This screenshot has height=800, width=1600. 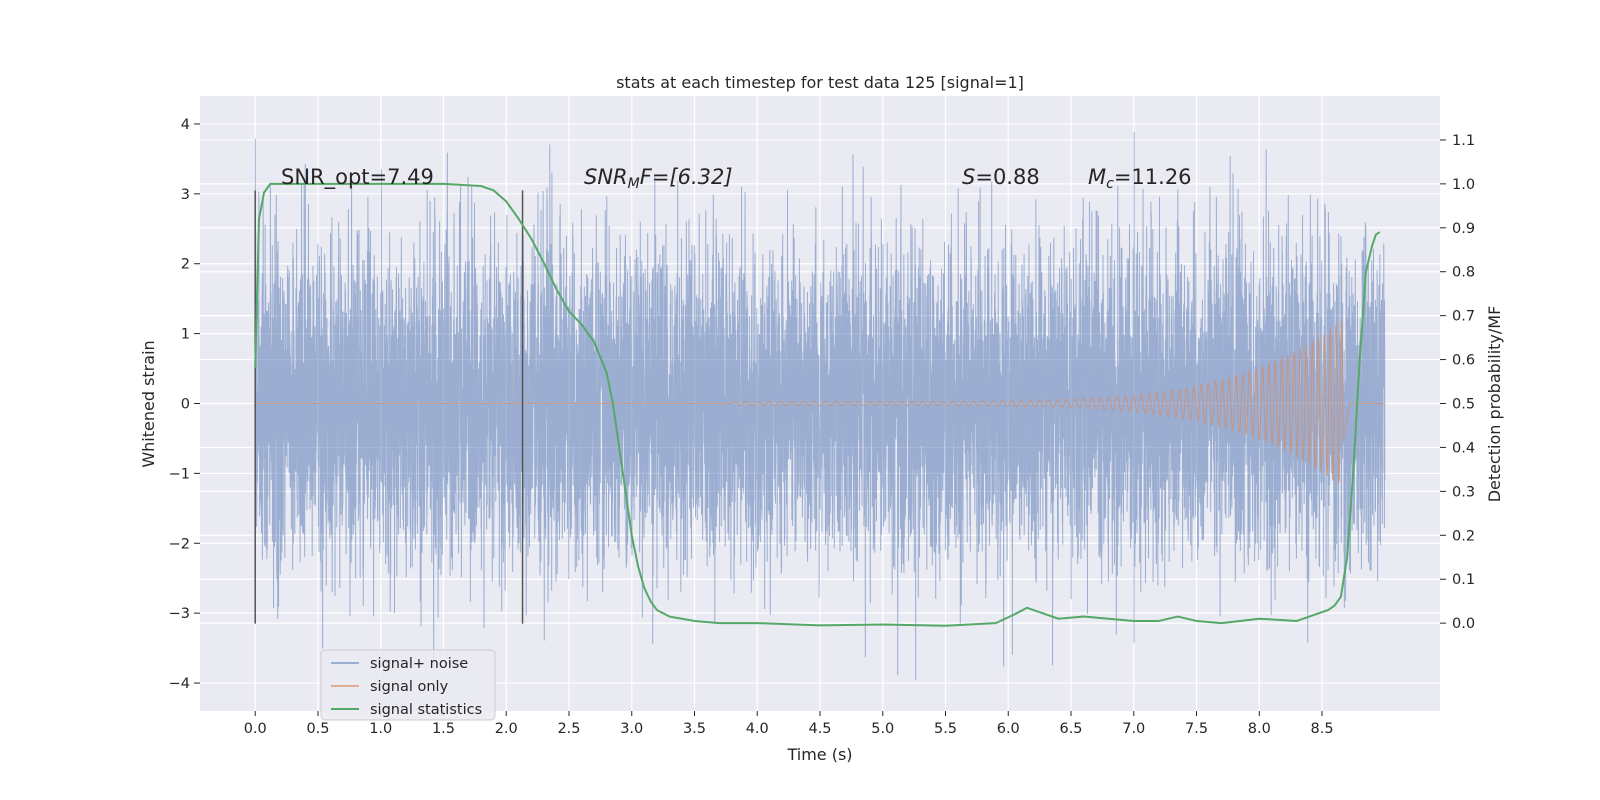 What do you see at coordinates (1259, 729) in the screenshot?
I see `x-tick-label: 8.0` at bounding box center [1259, 729].